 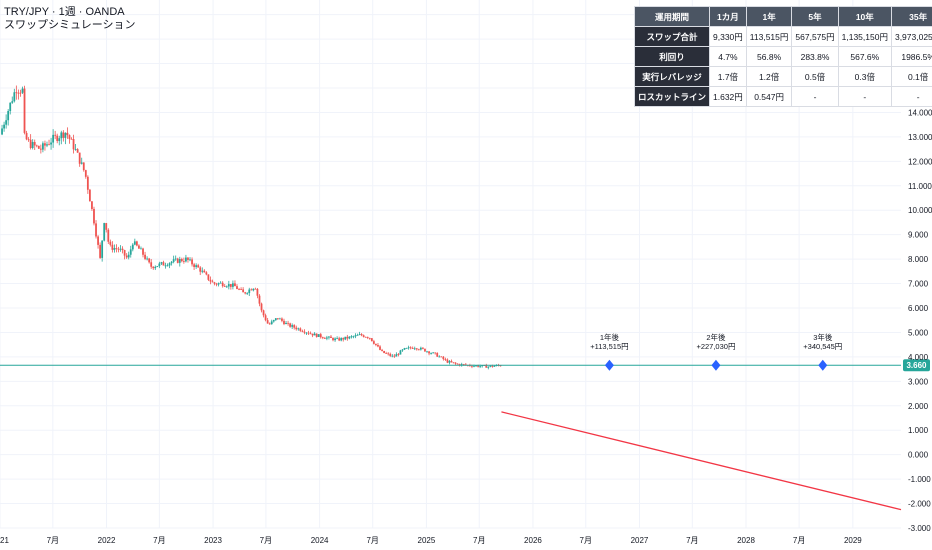 What do you see at coordinates (769, 96) in the screenshot?
I see `table-cell: 0.547円` at bounding box center [769, 96].